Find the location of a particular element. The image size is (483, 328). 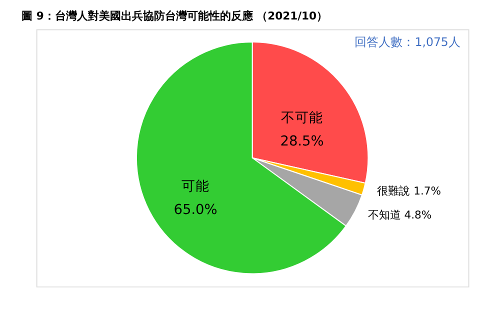

slice-label: 可能 is located at coordinates (196, 186).